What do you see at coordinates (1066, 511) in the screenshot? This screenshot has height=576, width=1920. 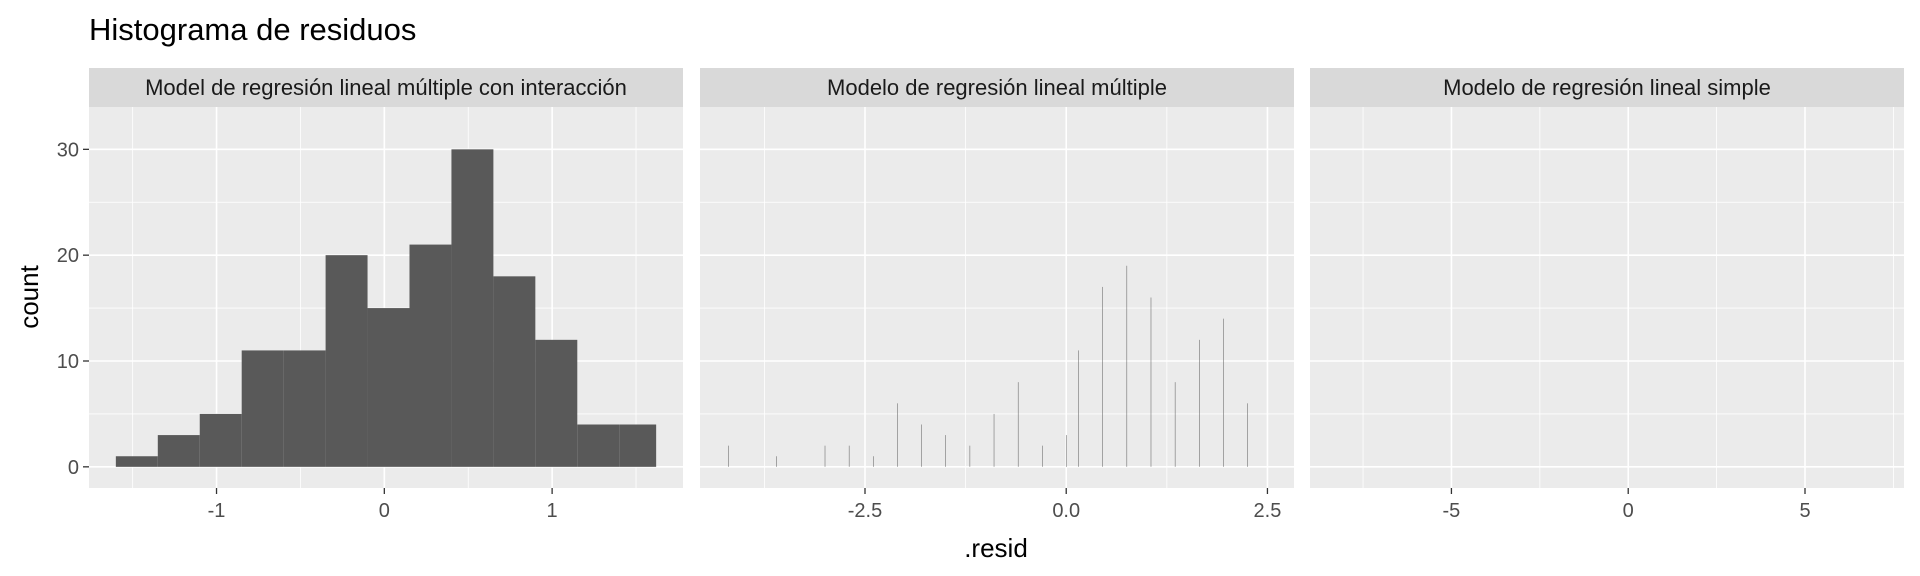 I see `x-tick-label: 0.0` at bounding box center [1066, 511].